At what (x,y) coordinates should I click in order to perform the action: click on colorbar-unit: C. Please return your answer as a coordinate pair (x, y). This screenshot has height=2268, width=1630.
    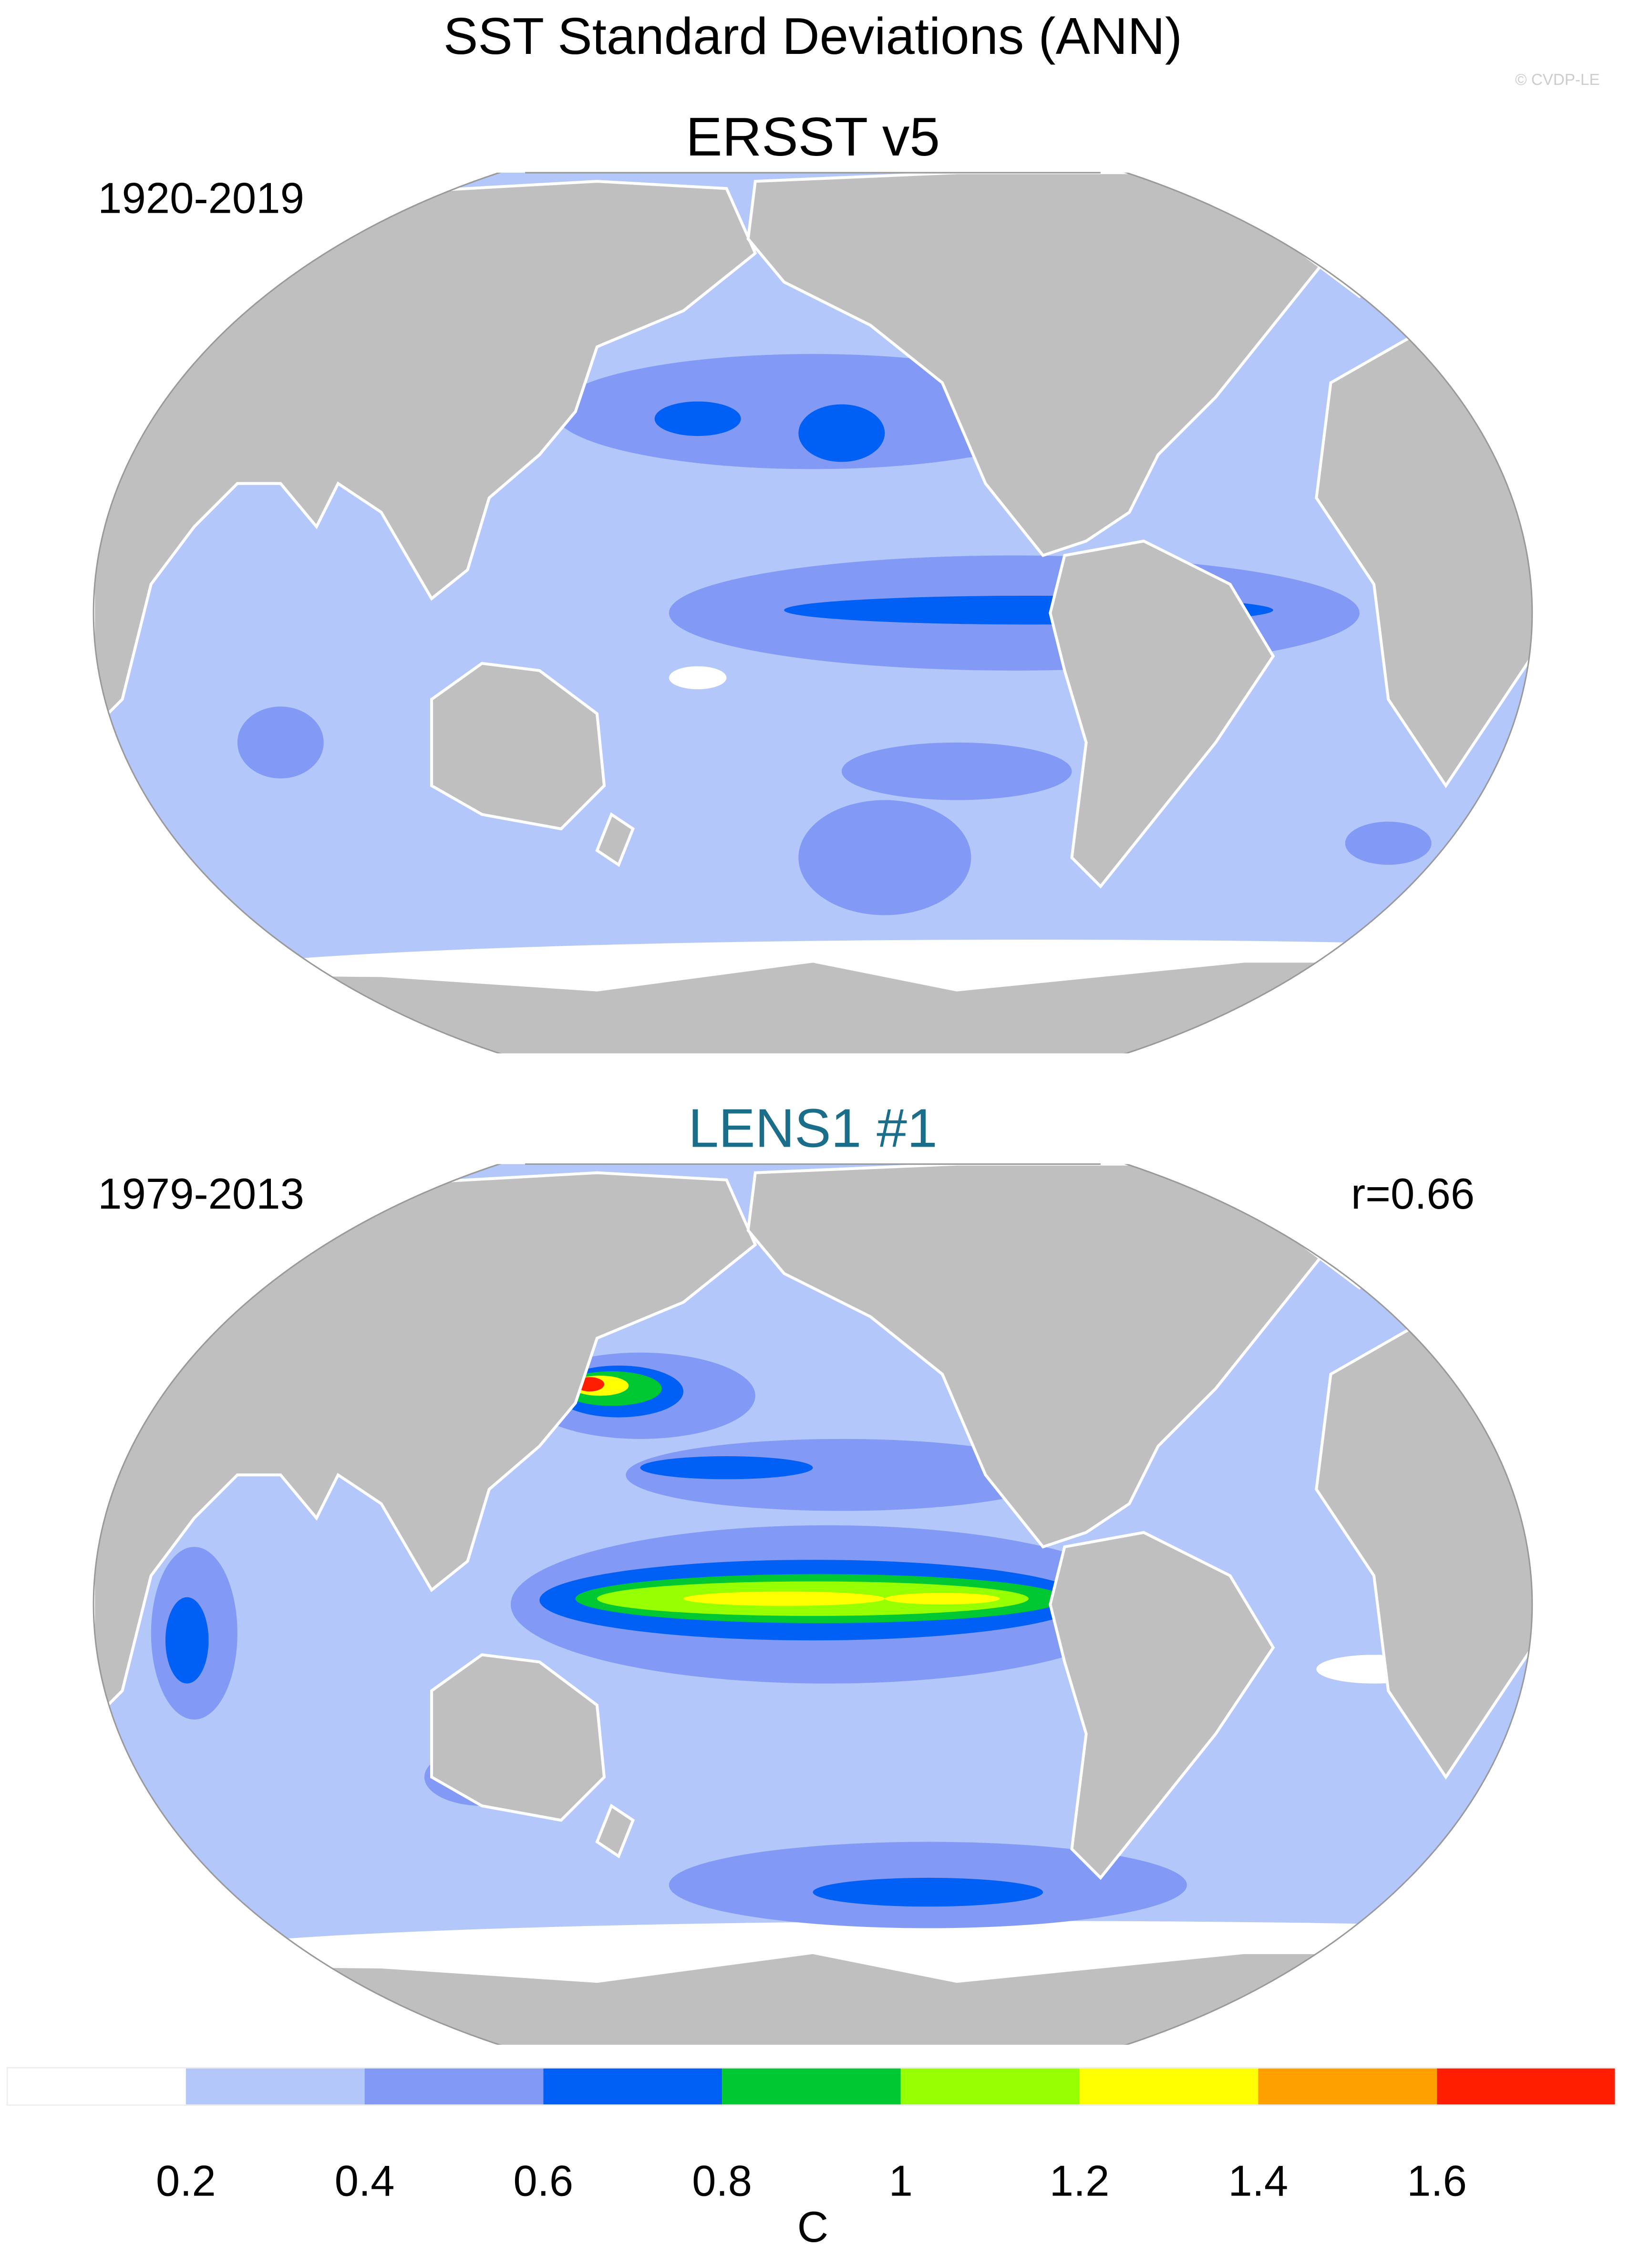
    Looking at the image, I should click on (812, 2227).